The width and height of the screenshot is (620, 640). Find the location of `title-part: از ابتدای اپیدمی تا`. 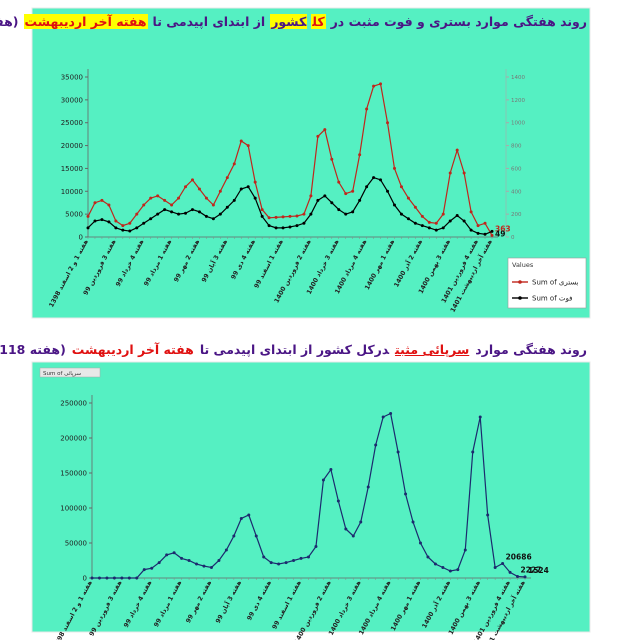

title-part: از ابتدای اپیدمی تا is located at coordinates (209, 21).